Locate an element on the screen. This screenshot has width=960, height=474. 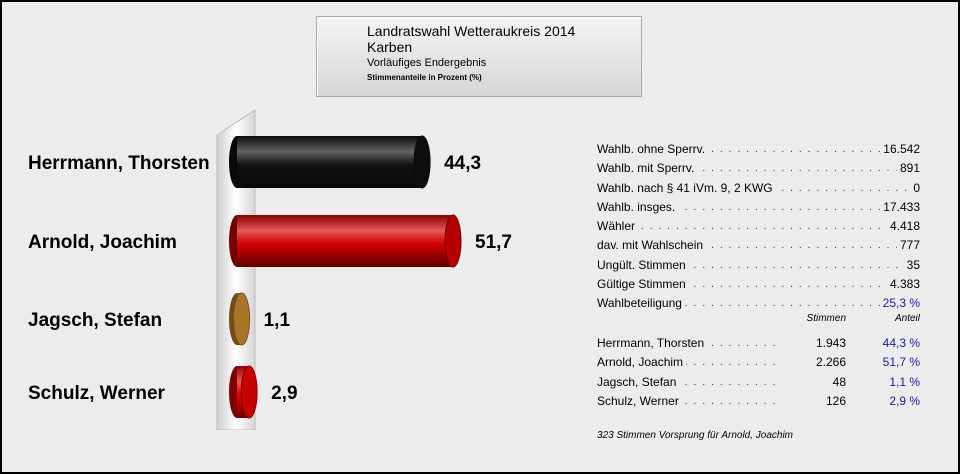
stat-value: 17.433 is located at coordinates (900, 207).